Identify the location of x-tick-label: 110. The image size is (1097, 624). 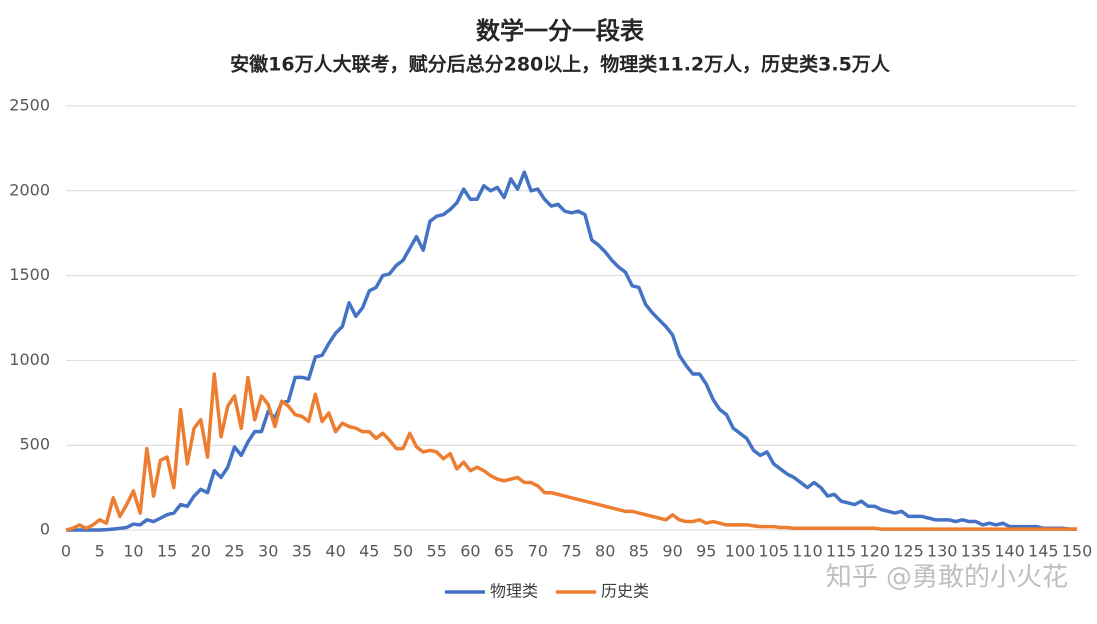
(807, 551).